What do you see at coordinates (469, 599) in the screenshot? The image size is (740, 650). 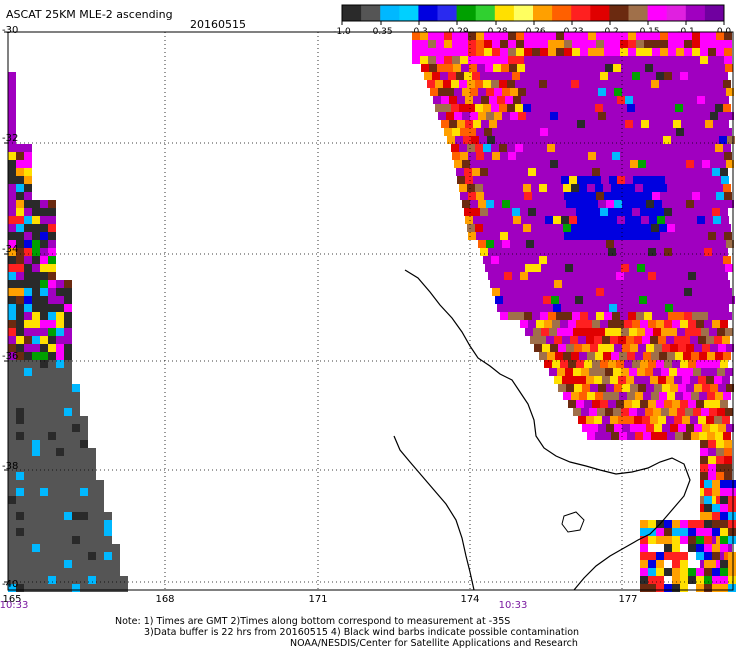 I see `longitude-label: 174` at bounding box center [469, 599].